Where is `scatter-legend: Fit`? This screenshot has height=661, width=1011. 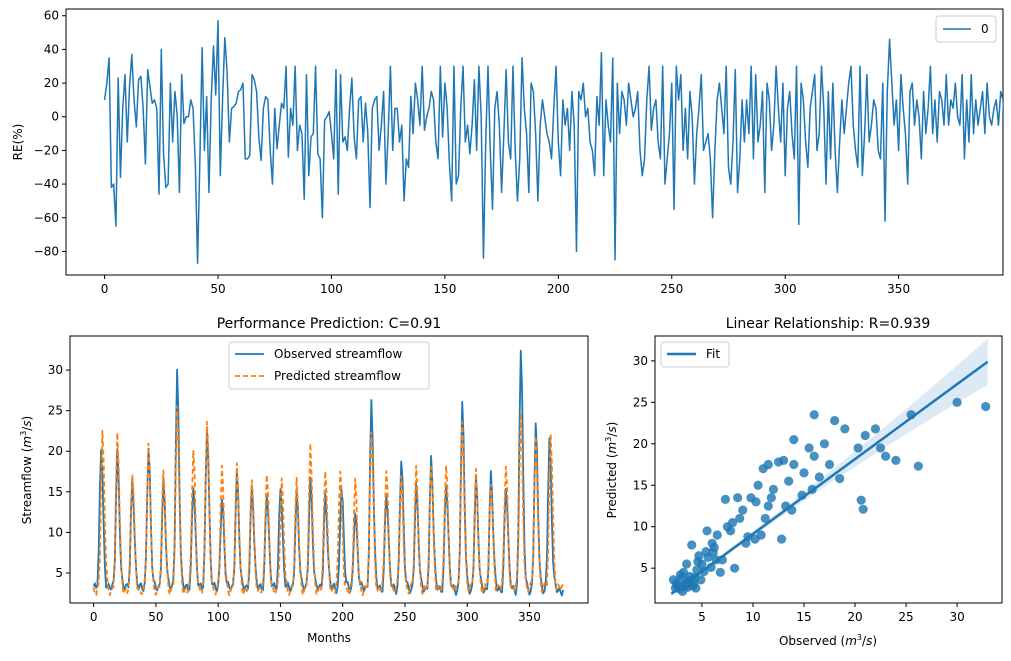 scatter-legend: Fit is located at coordinates (695, 354).